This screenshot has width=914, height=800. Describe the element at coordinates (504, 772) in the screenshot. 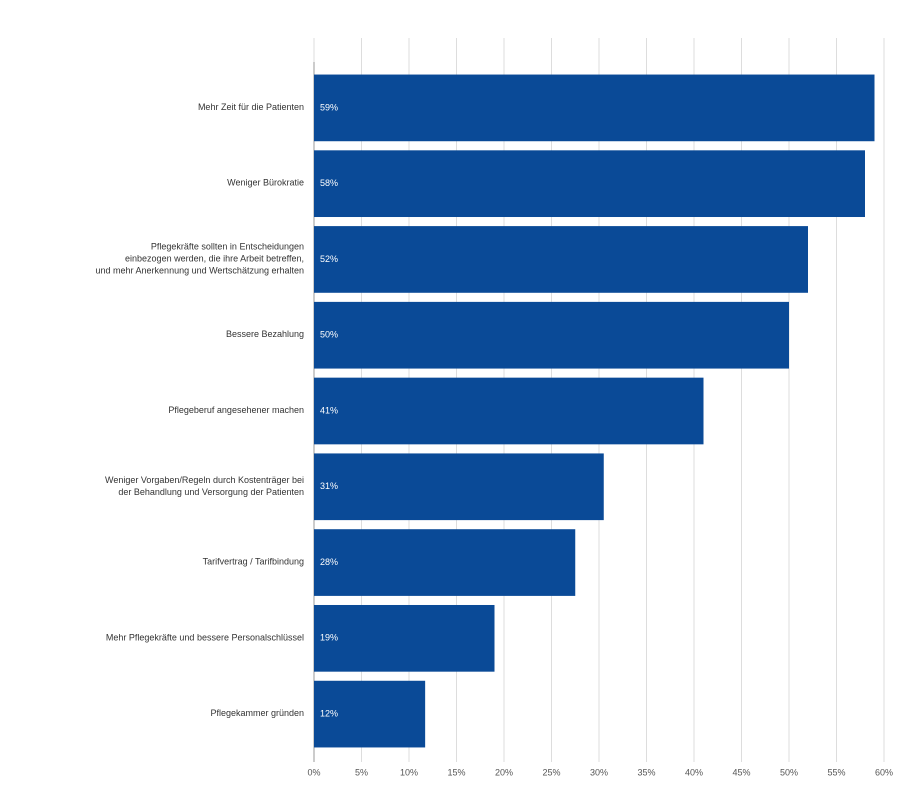

I see `x-tick-label: 20%` at that location.